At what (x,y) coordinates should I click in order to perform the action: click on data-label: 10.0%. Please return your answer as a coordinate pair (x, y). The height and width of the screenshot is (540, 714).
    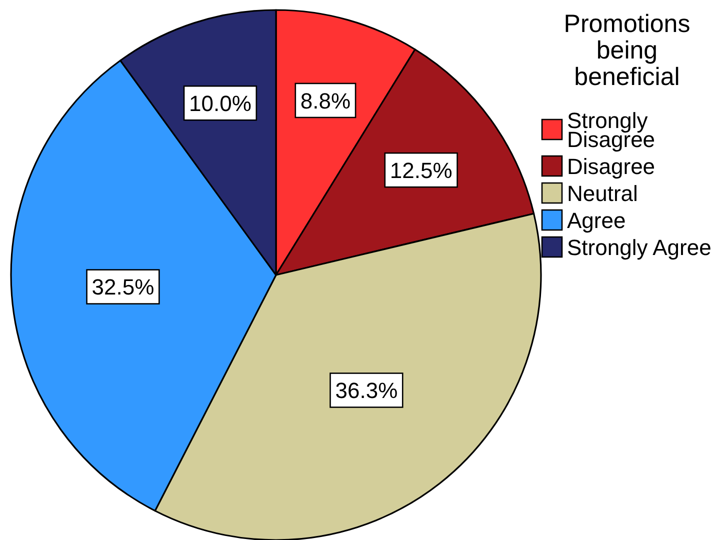
    Looking at the image, I should click on (220, 103).